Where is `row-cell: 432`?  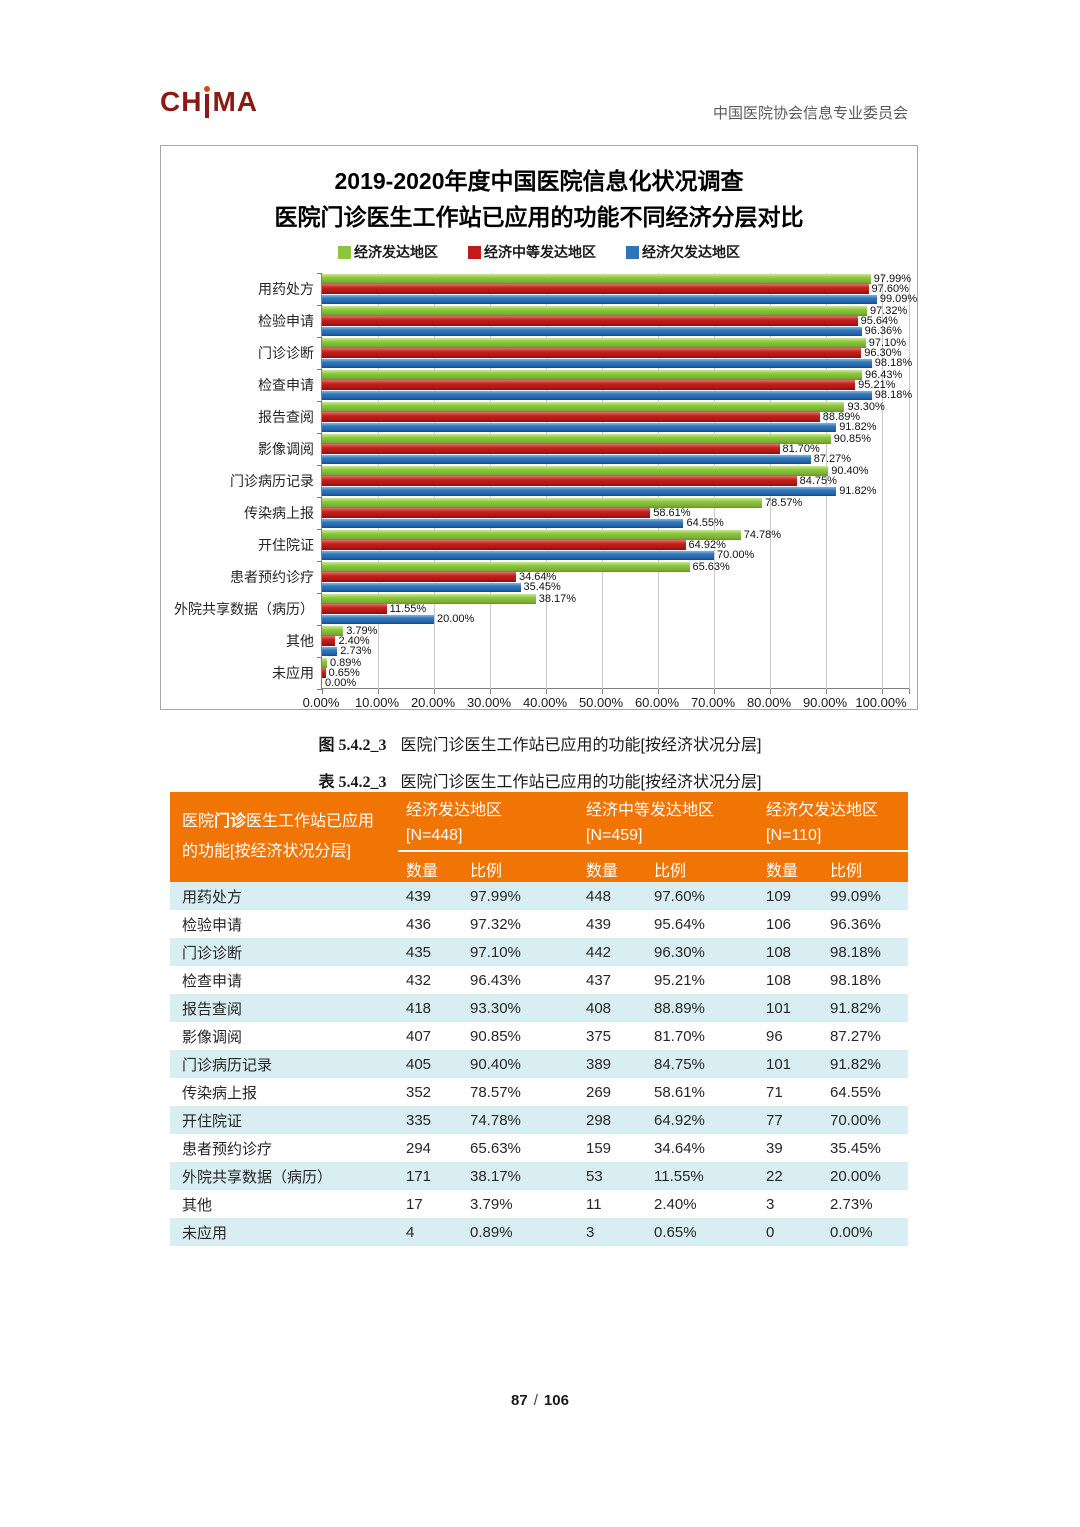
row-cell: 432 is located at coordinates (419, 980).